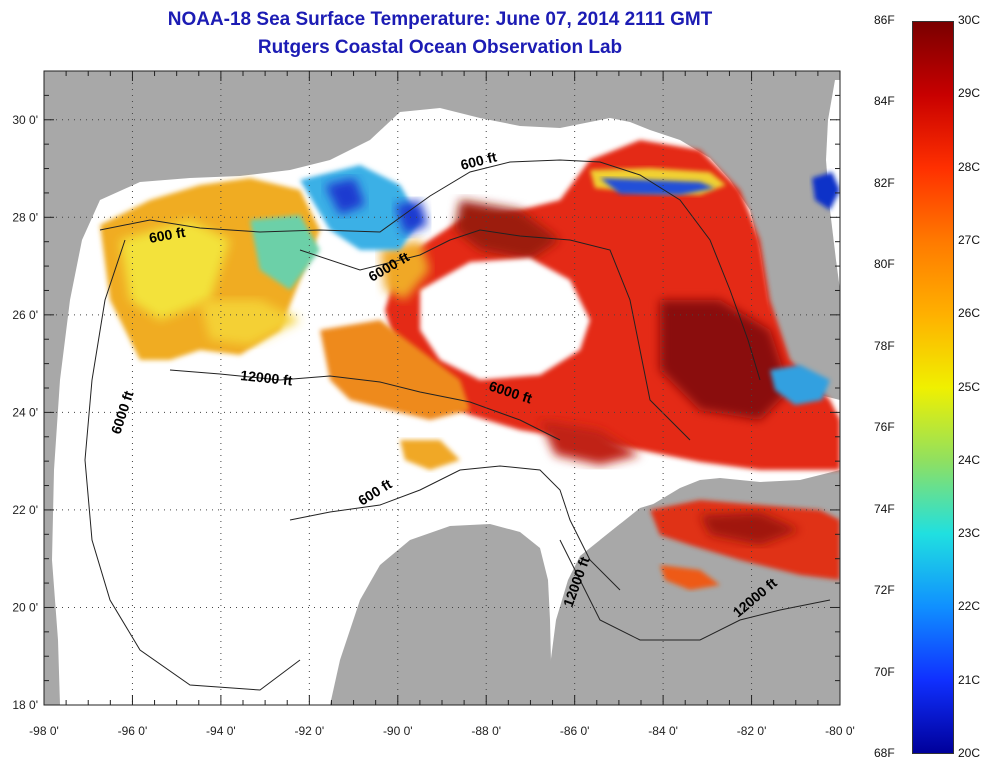  I want to click on y-tick-label: 24 0', so click(25, 412).